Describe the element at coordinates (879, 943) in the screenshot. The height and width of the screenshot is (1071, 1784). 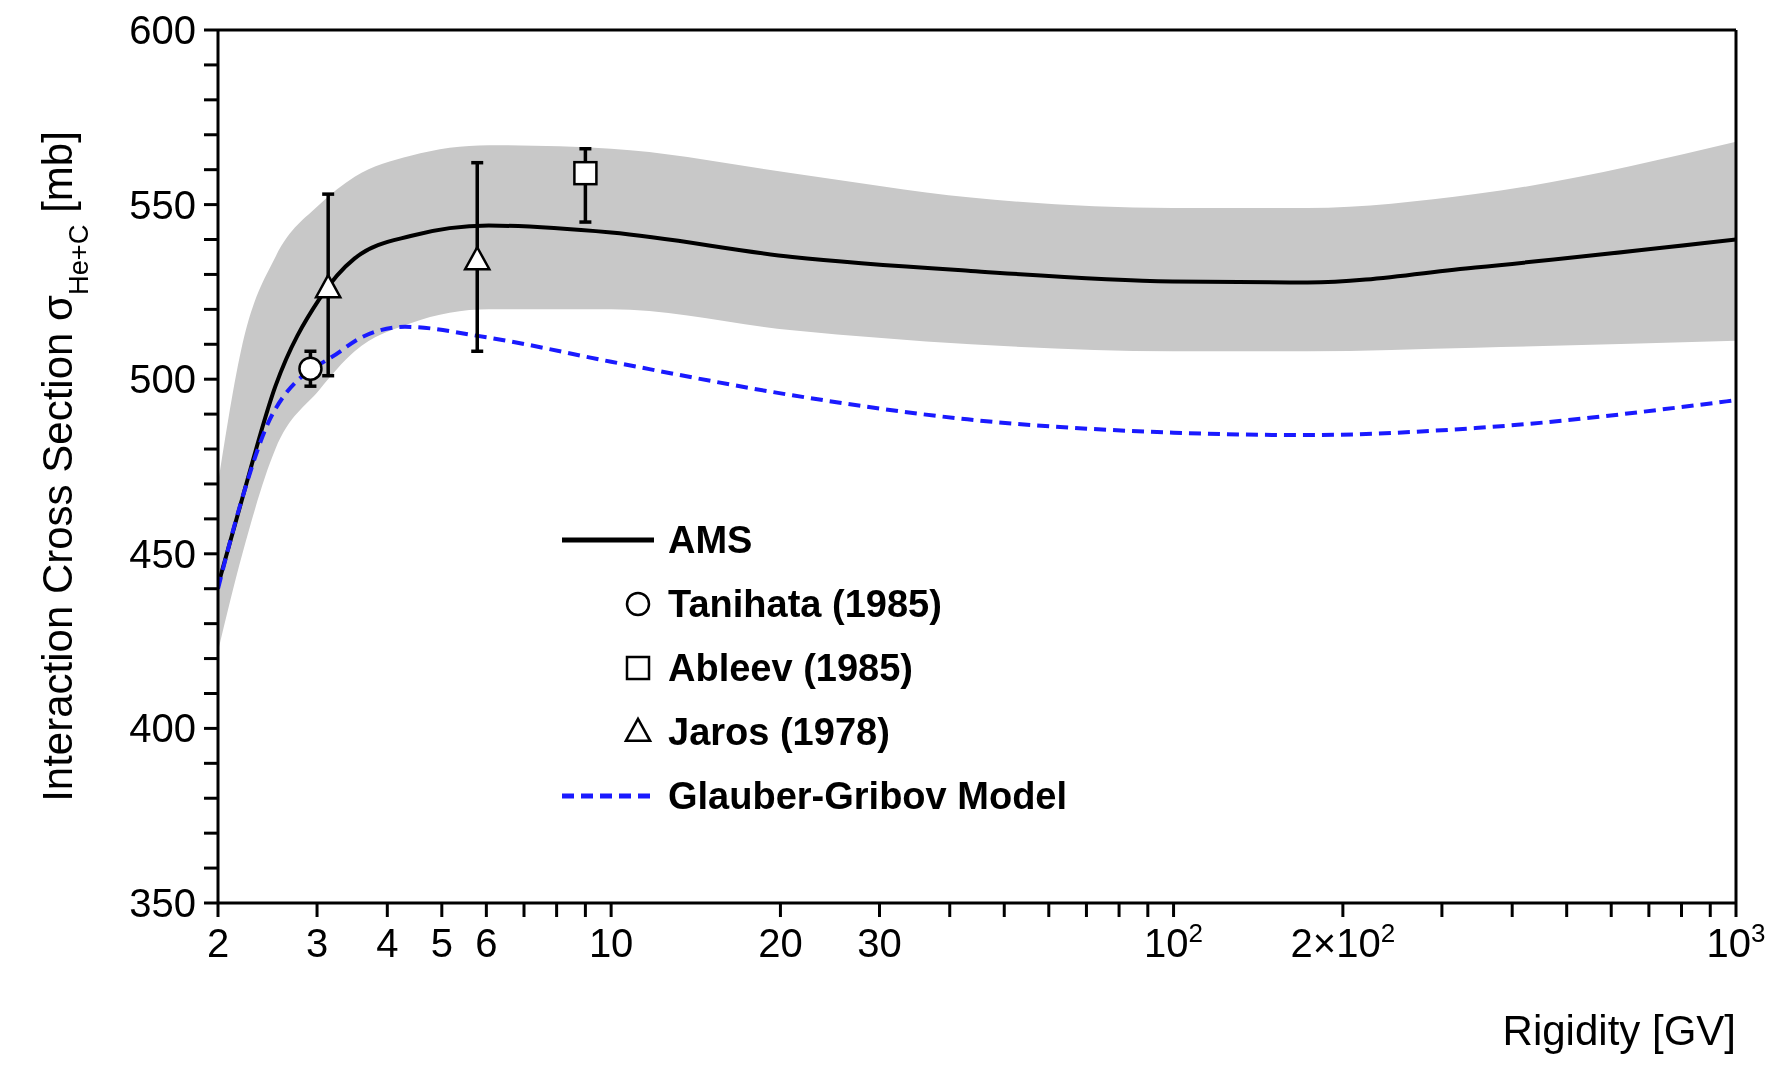
I see `x-tick-label: 30` at that location.